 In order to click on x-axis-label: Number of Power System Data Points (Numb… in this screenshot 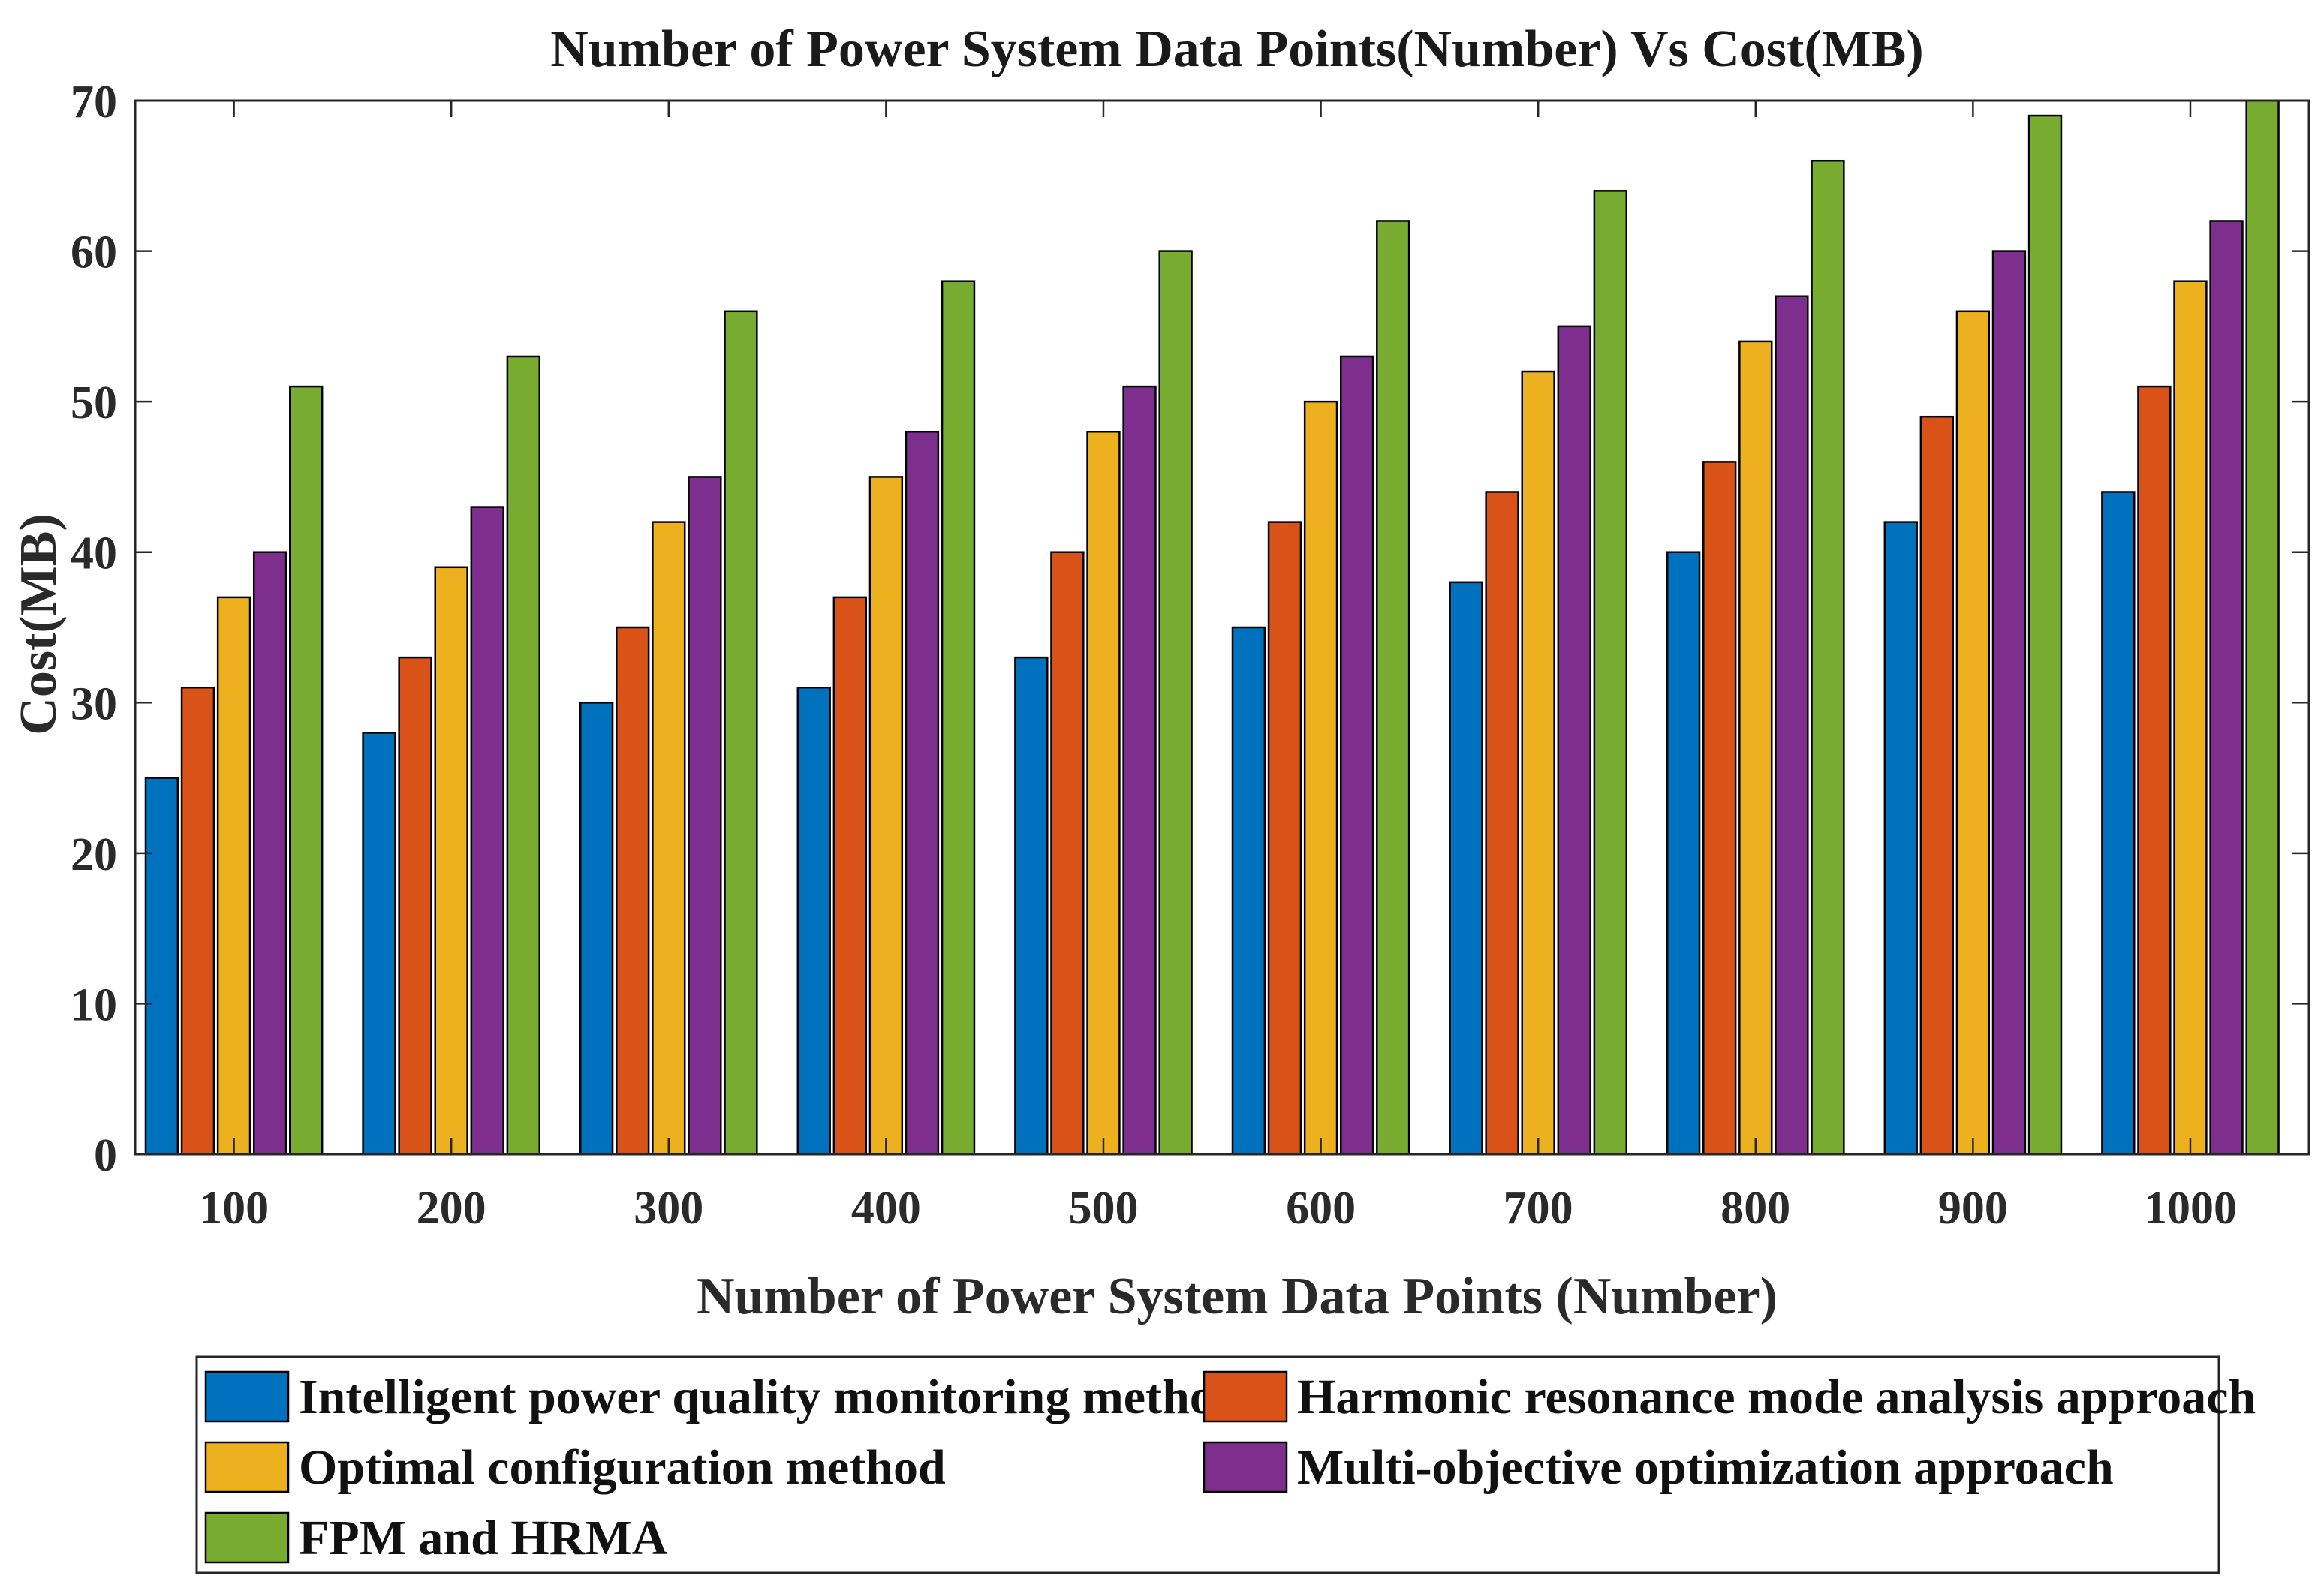, I will do `click(1237, 1296)`.